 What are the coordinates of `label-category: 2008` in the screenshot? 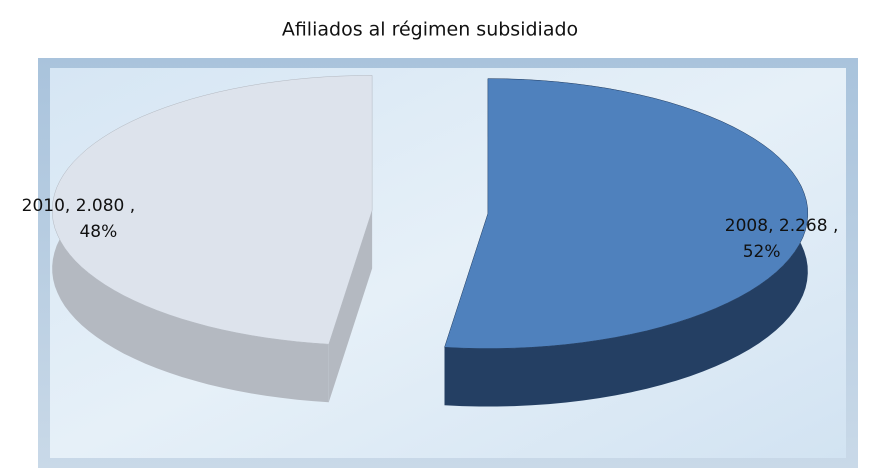 It's located at (746, 226).